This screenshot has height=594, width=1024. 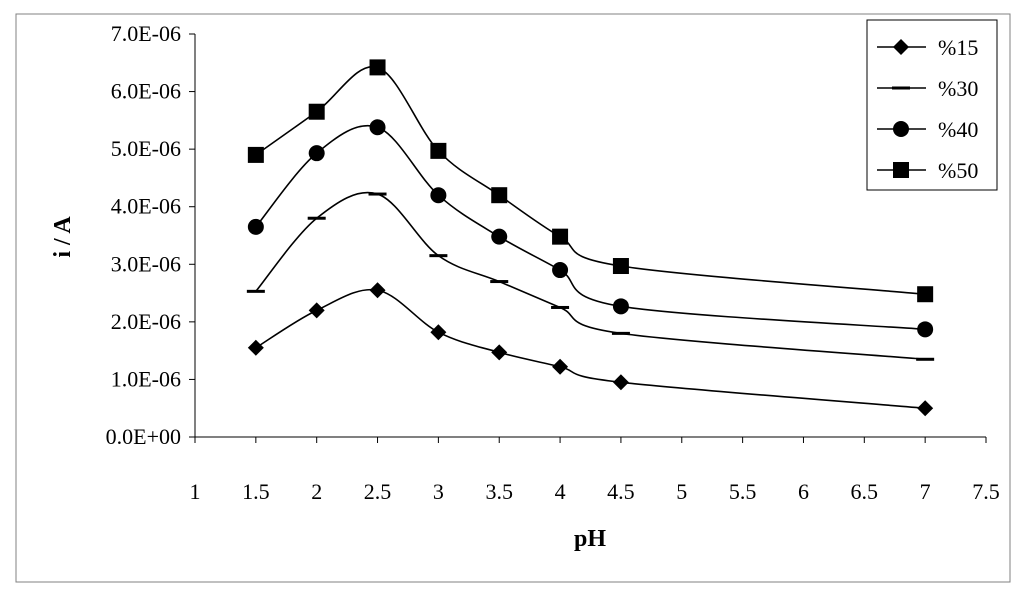 What do you see at coordinates (865, 491) in the screenshot?
I see `x-tick-label: 6.5` at bounding box center [865, 491].